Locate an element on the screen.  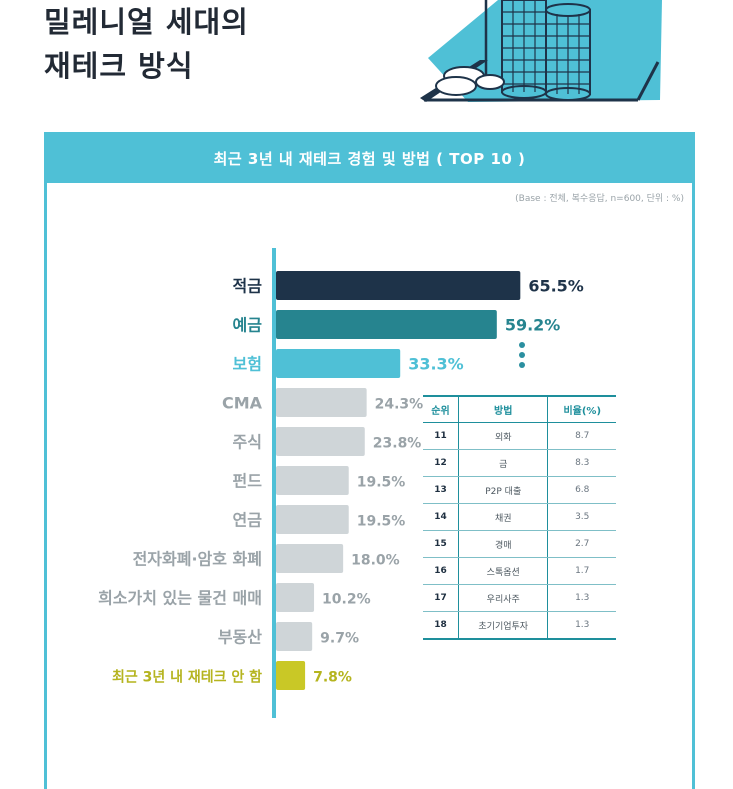
category-label: 보험 is located at coordinates (247, 364).